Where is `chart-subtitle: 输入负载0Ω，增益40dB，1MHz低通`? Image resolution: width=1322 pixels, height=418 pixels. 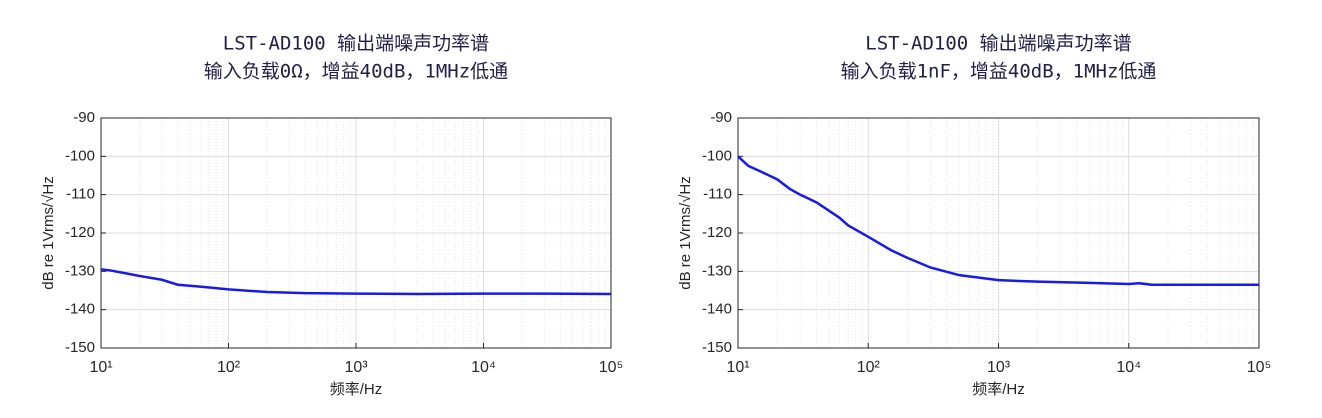 chart-subtitle: 输入负载0Ω，增益40dB，1MHz低通 is located at coordinates (356, 72).